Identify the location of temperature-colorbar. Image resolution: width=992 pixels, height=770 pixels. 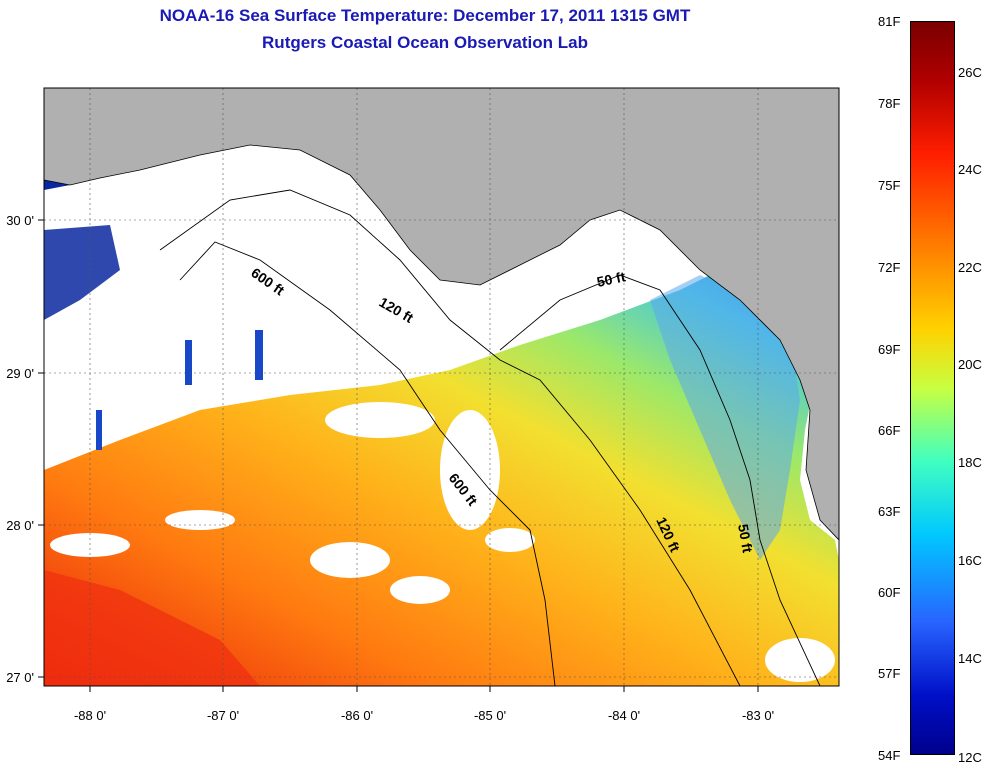
(932, 388).